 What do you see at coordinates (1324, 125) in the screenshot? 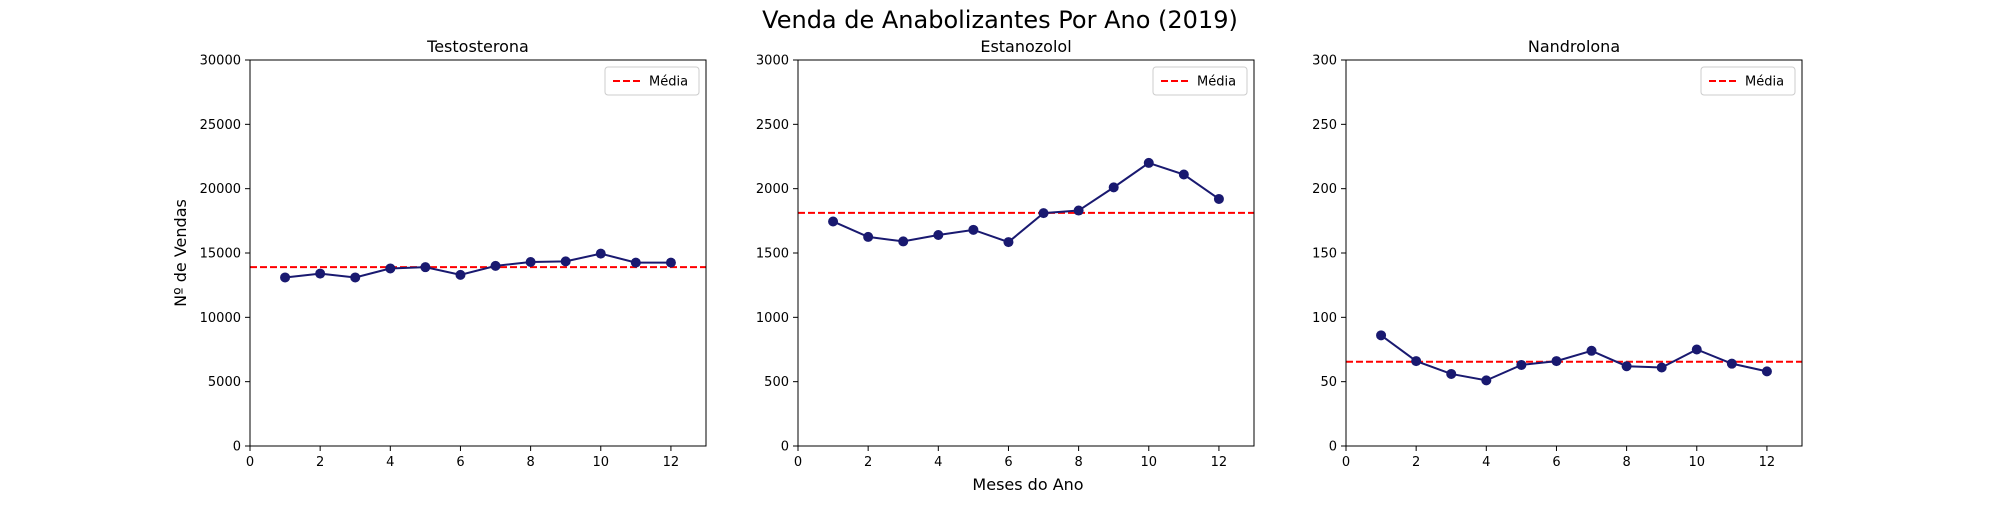
I see `y-tick-label: 250` at bounding box center [1324, 125].